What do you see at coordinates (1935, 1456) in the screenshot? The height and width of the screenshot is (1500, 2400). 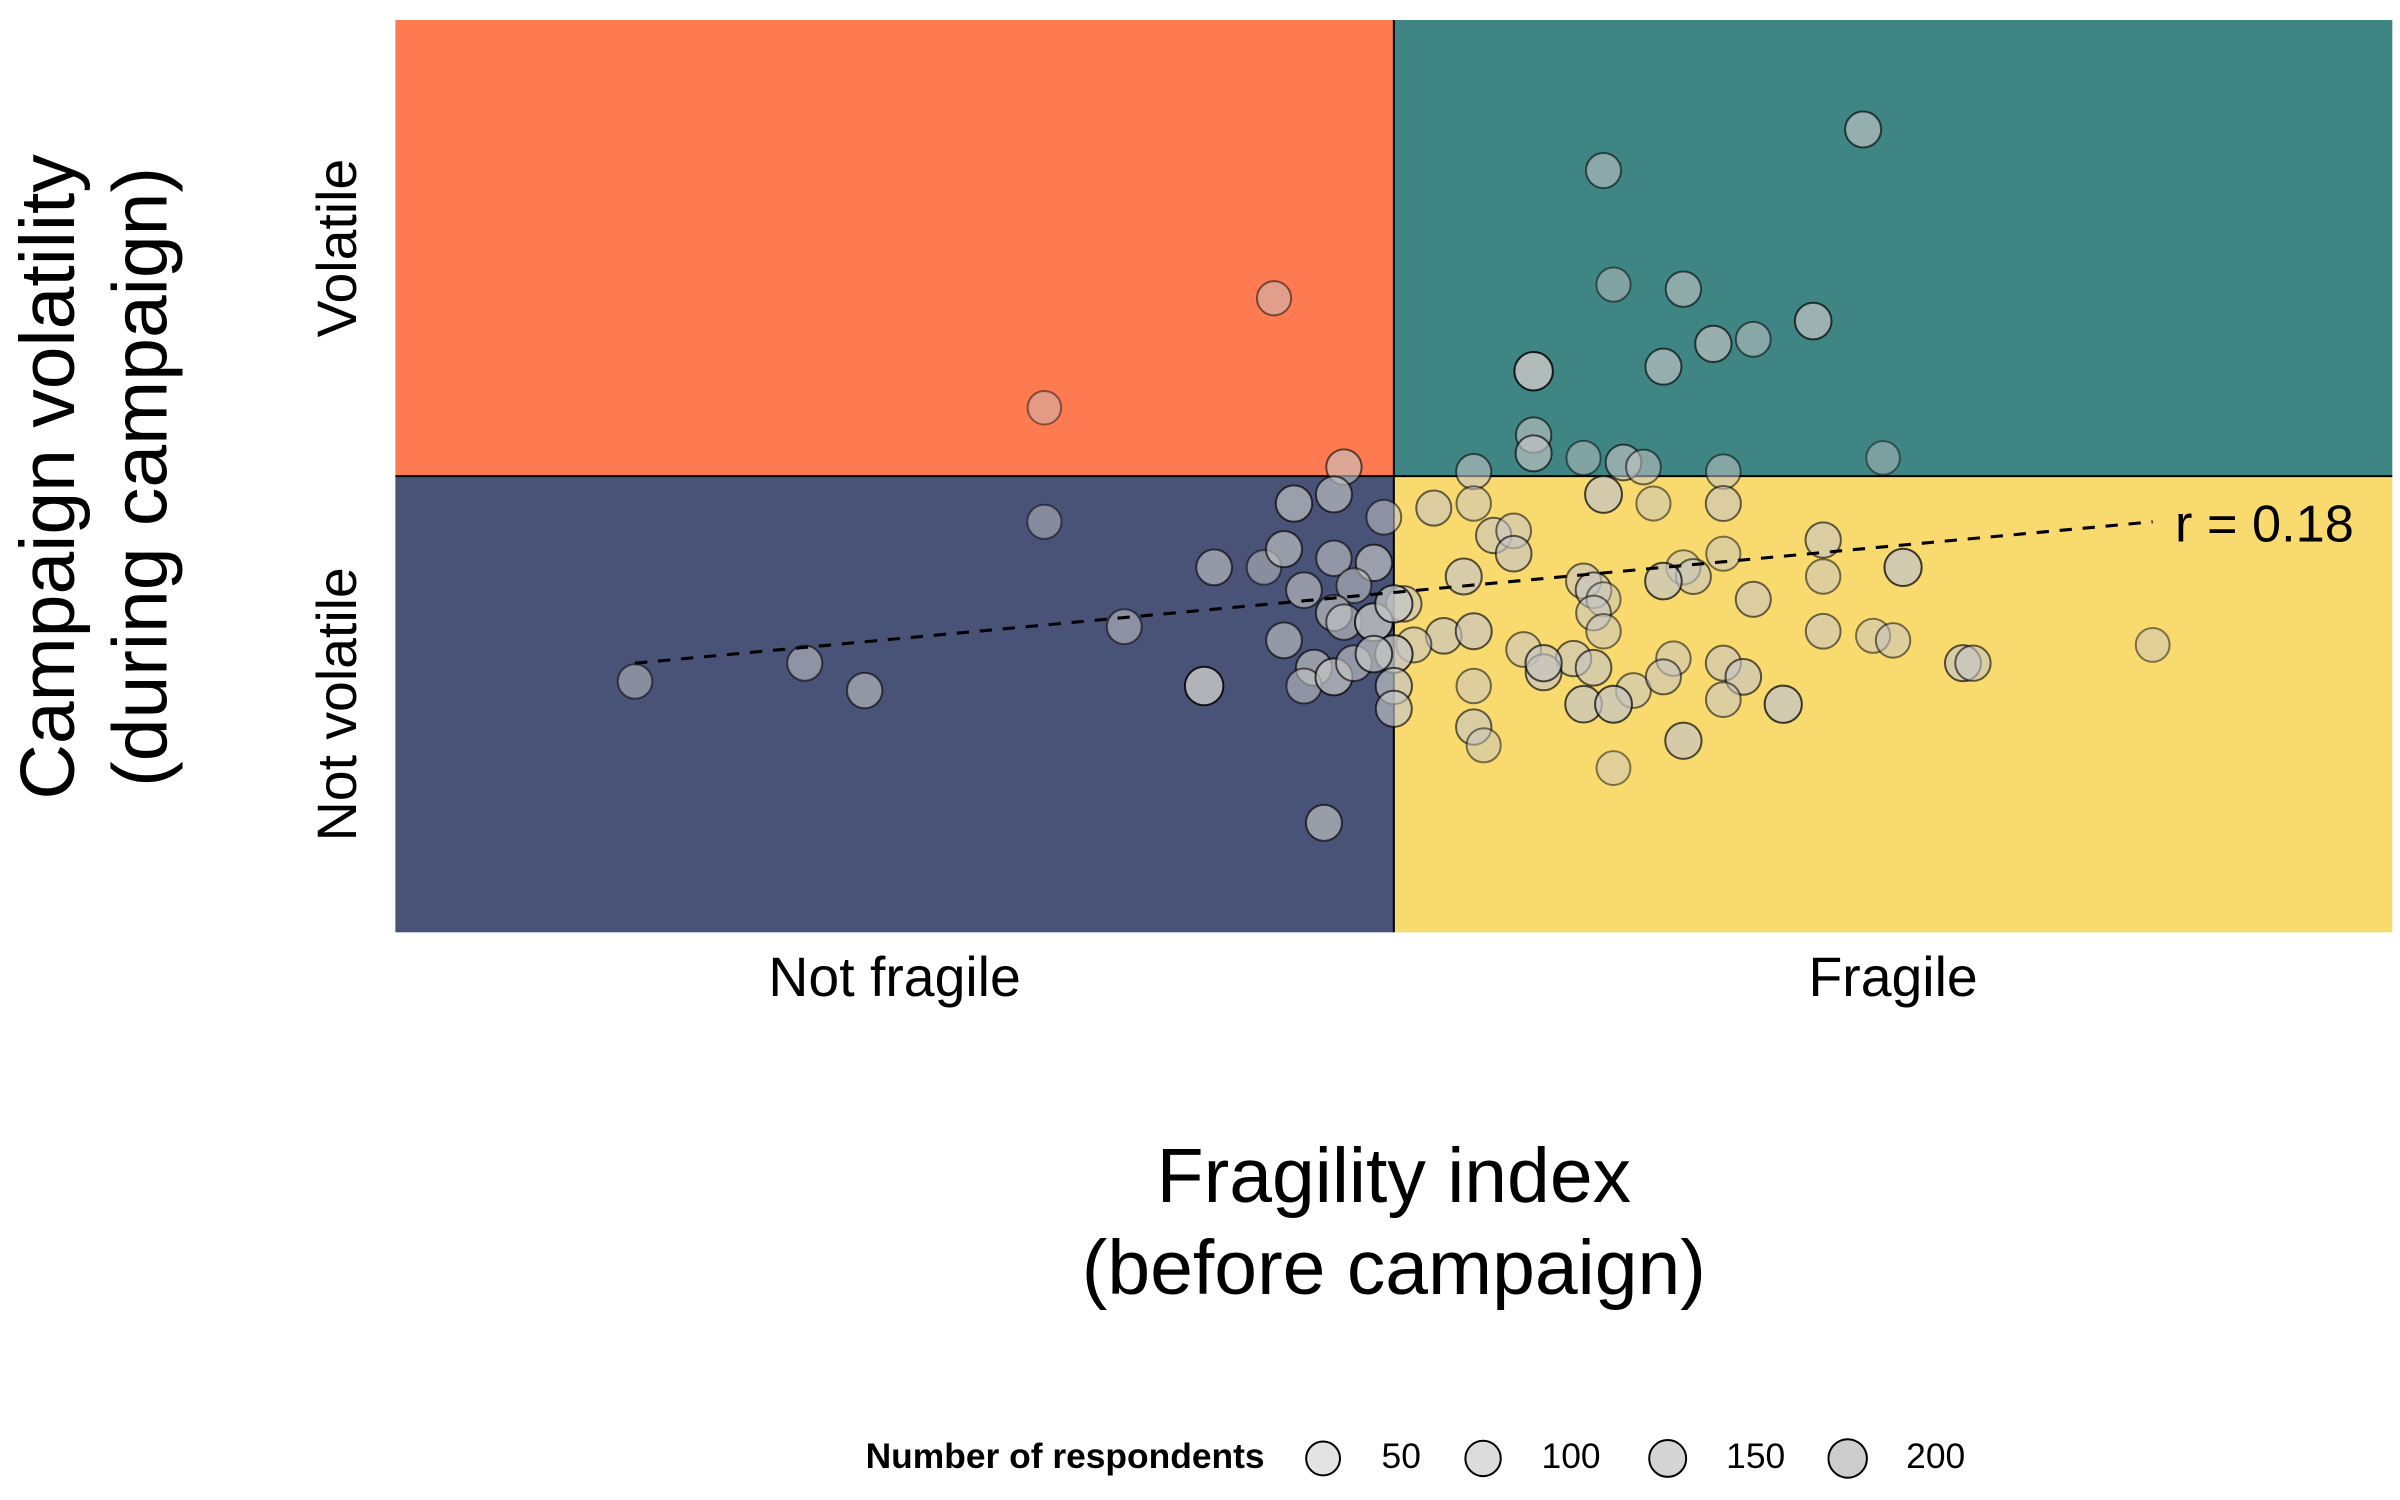 I see `legend-label: 200` at bounding box center [1935, 1456].